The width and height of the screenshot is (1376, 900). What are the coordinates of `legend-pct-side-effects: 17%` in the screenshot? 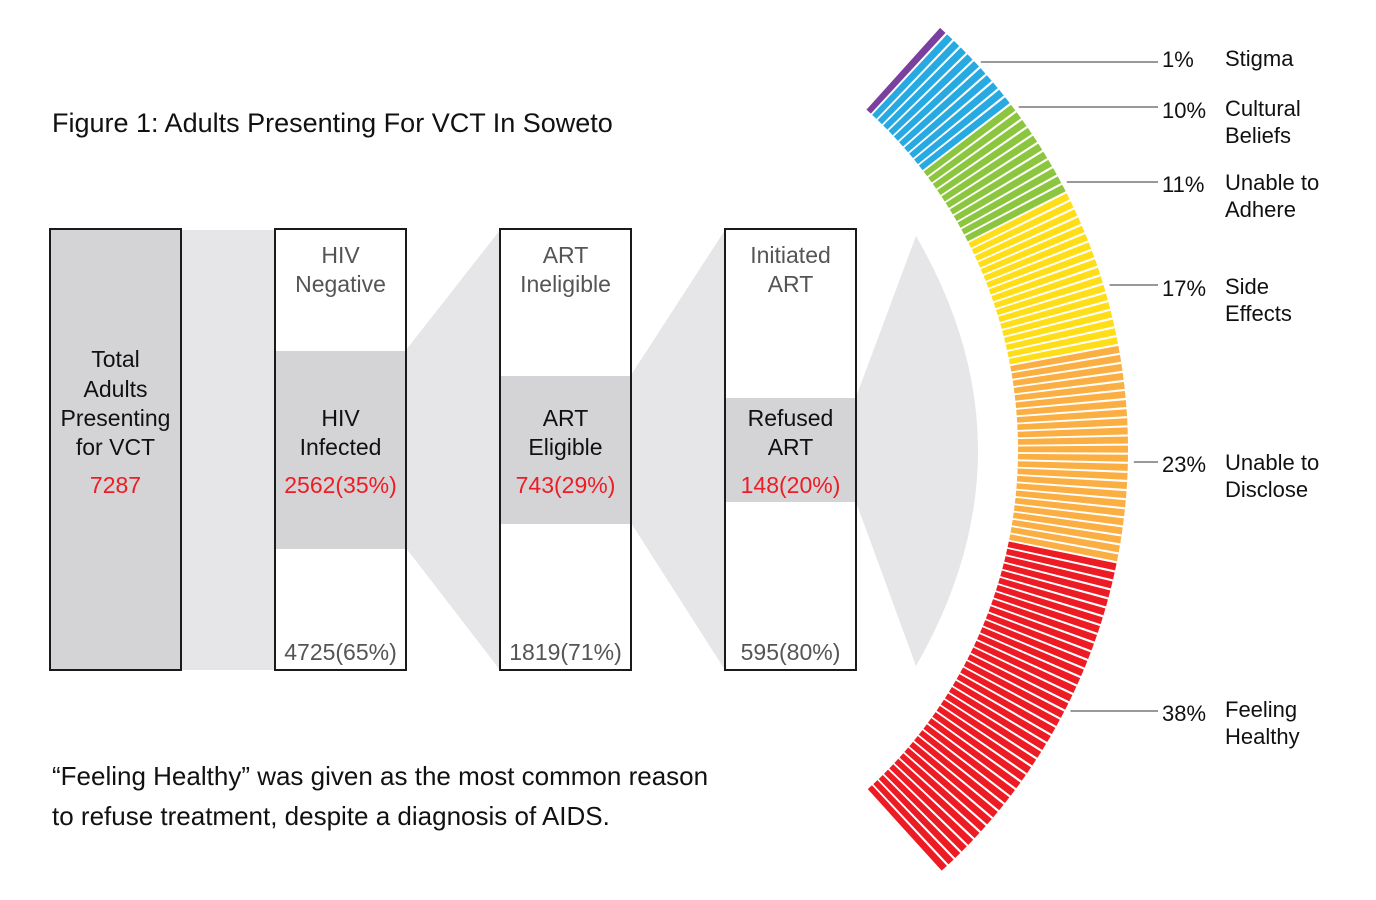 It's located at (1184, 288).